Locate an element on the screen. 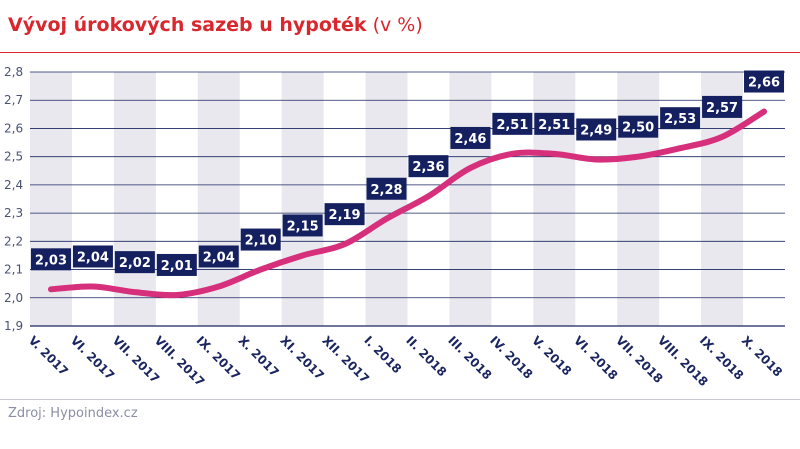 This screenshot has width=800, height=449. data-label: 2,53 is located at coordinates (680, 118).